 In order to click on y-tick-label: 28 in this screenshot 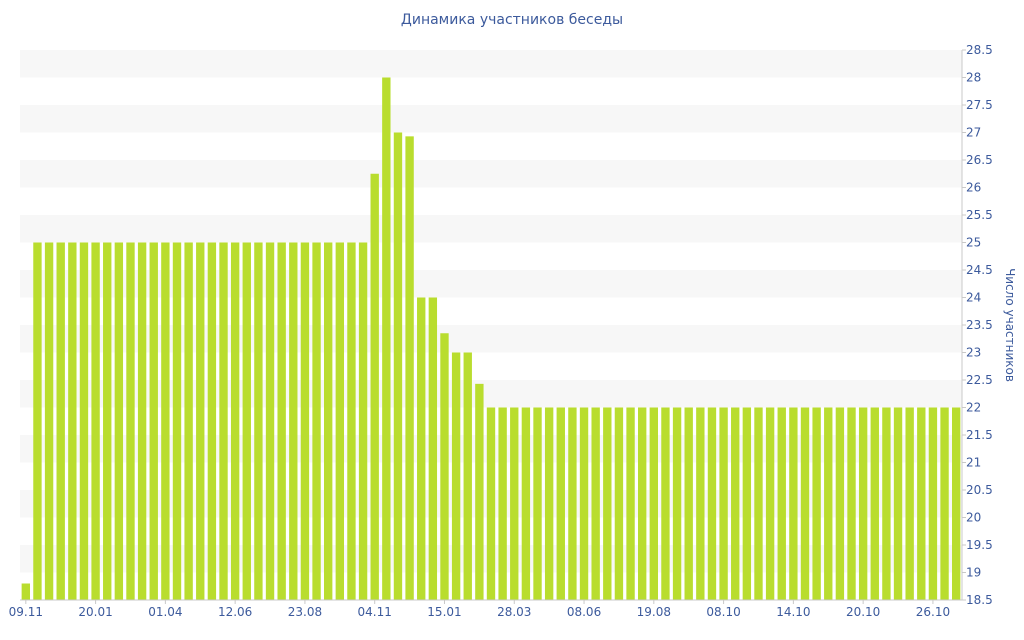, I will do `click(973, 78)`.